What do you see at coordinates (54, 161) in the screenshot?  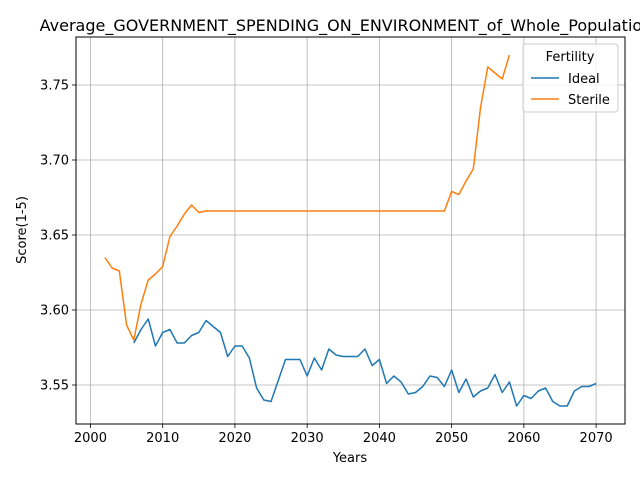 I see `y-tick-label: 3.70` at bounding box center [54, 161].